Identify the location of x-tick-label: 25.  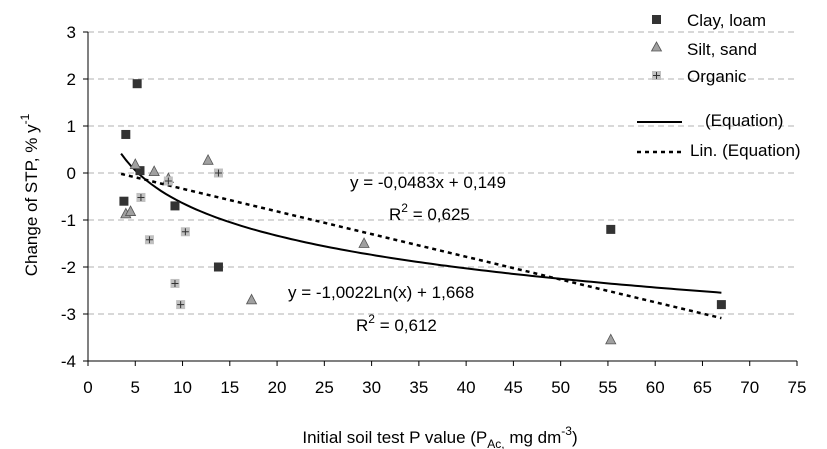
(324, 387).